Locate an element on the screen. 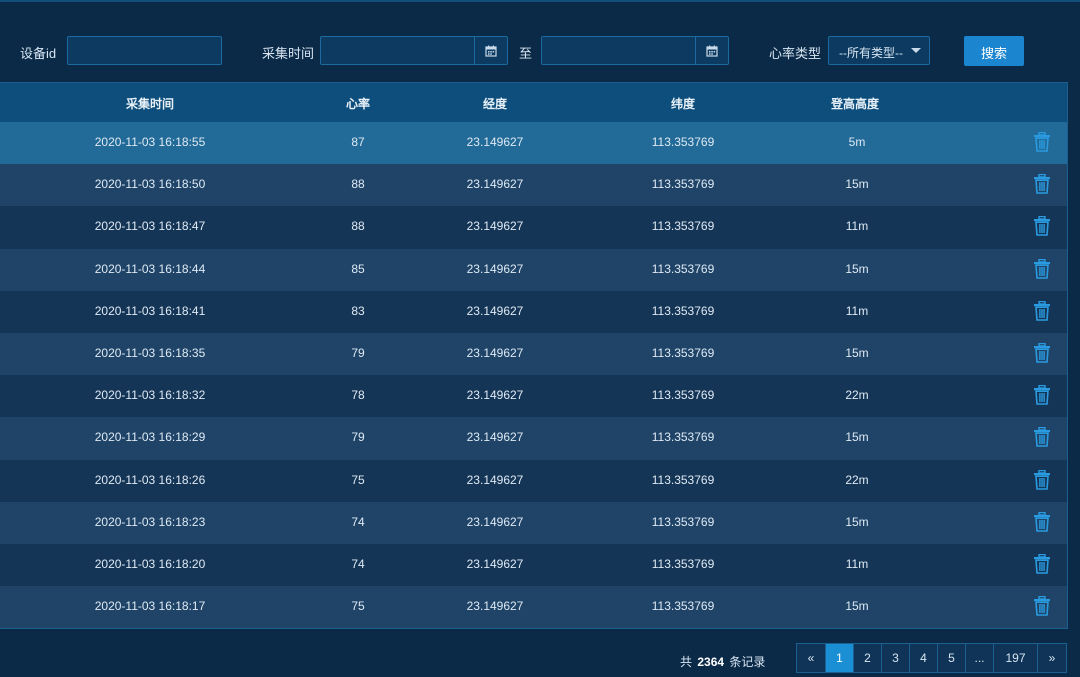  cell-time: 2020-11-03 16:18:32 is located at coordinates (150, 395).